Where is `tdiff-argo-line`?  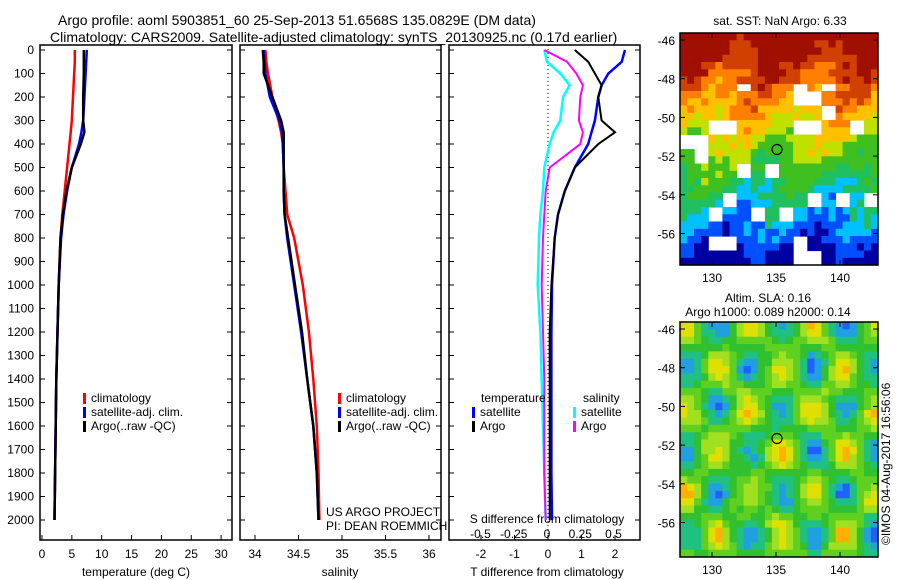 tdiff-argo-line is located at coordinates (582, 284).